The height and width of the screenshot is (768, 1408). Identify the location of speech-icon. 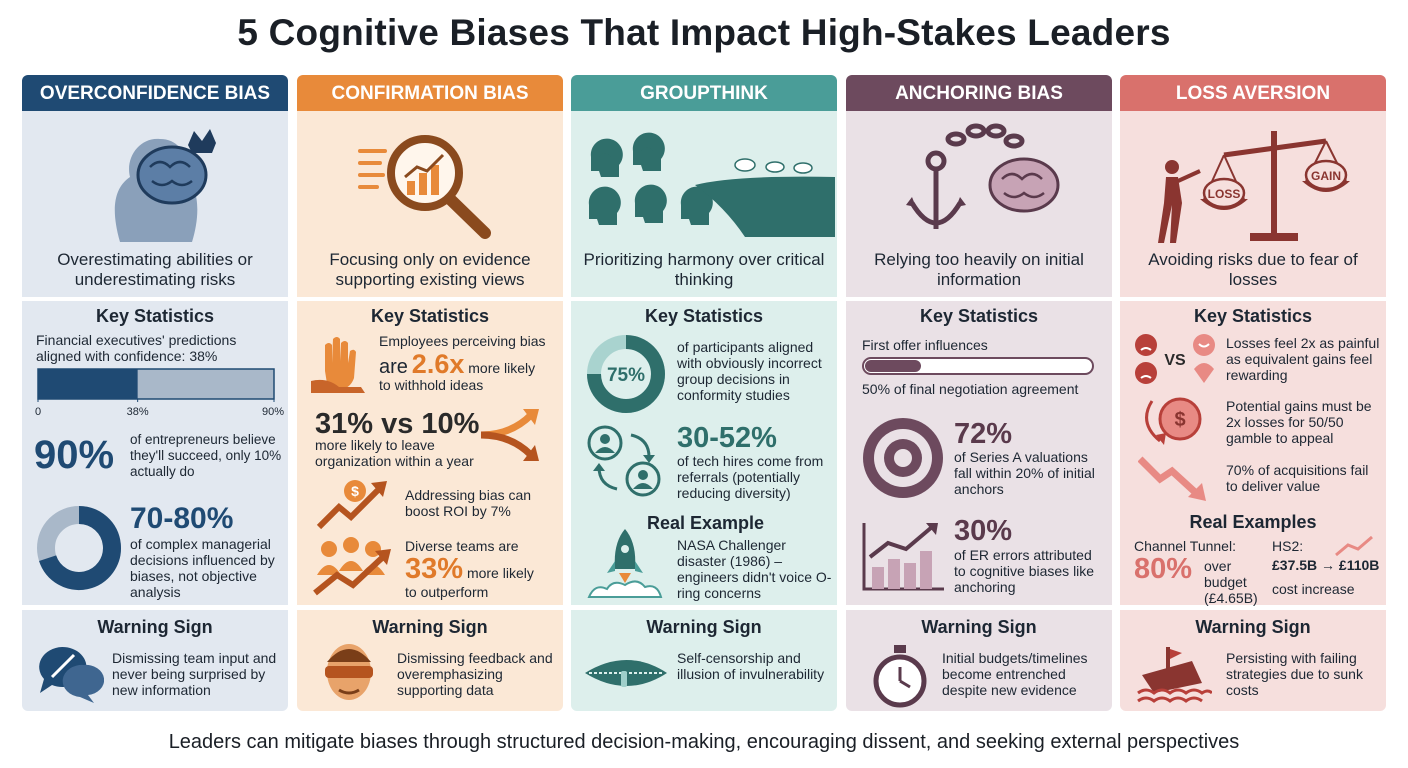
(71, 674).